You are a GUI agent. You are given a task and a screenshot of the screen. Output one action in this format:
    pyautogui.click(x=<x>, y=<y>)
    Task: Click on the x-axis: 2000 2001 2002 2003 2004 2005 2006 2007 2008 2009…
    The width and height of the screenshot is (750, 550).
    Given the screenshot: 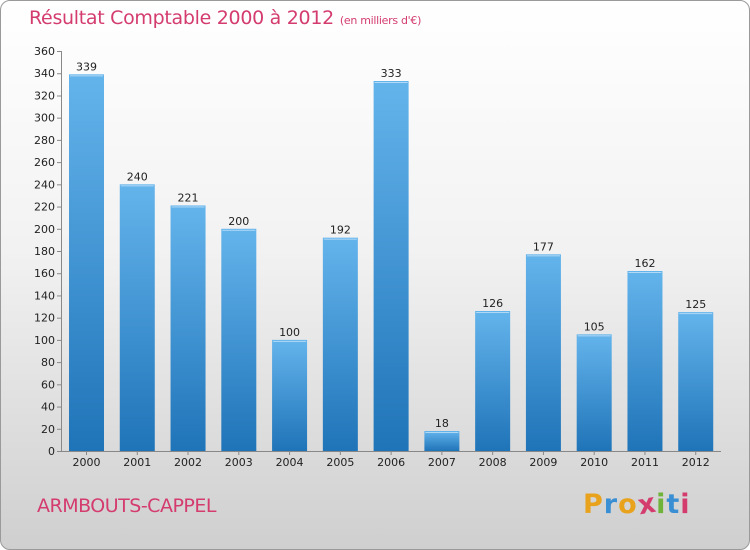 What is the action you would take?
    pyautogui.click(x=391, y=460)
    